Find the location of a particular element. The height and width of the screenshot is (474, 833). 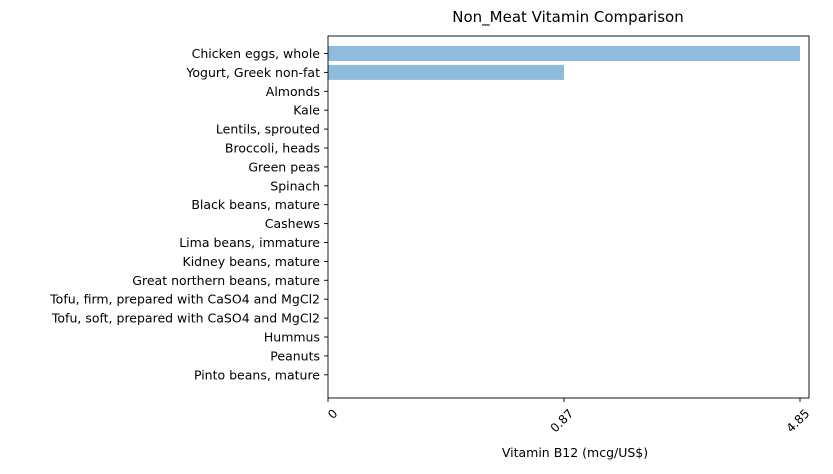

y-tick-label: Almonds is located at coordinates (293, 91).